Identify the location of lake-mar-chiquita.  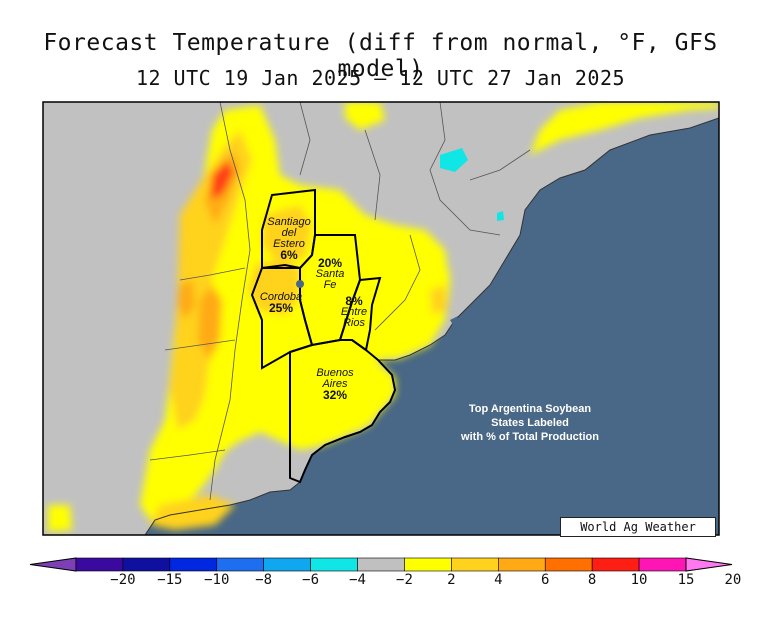
(300, 284).